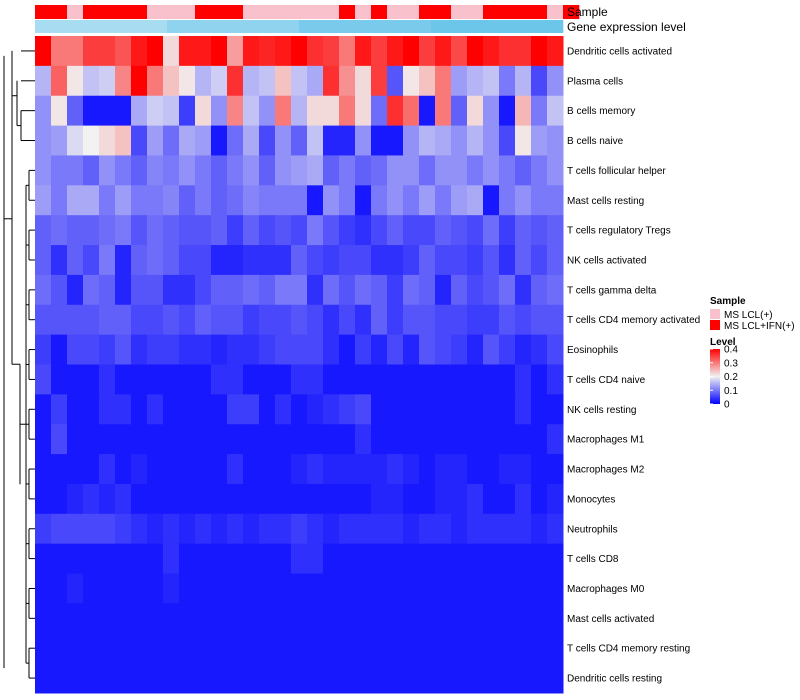  Describe the element at coordinates (587, 12) in the screenshot. I see `sample-annotation-label: Sample` at that location.